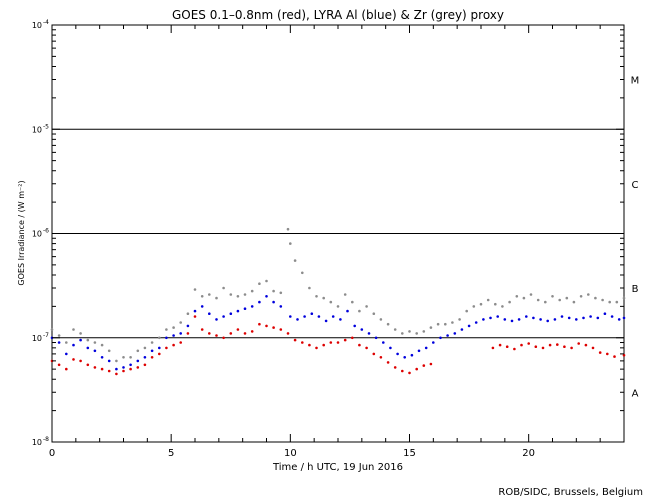  Describe the element at coordinates (635, 185) in the screenshot. I see `class-label-c: C` at that location.